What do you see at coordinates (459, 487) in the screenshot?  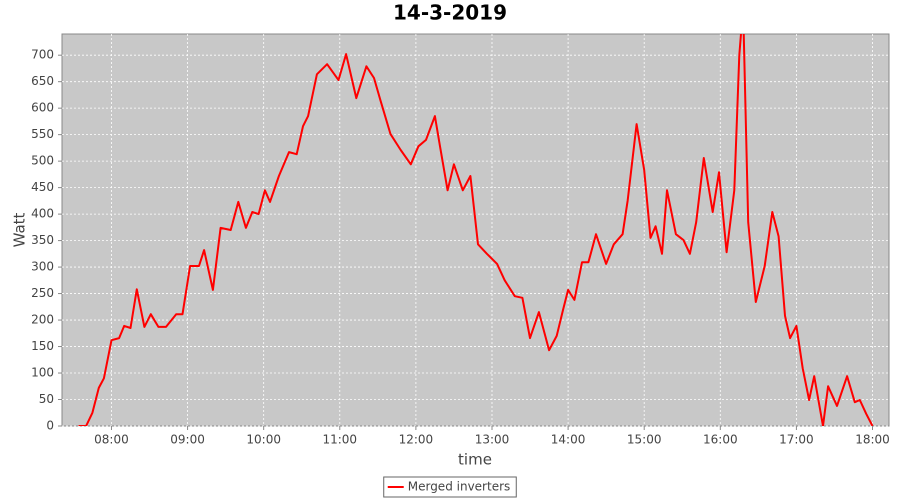 I see `legend-label: Merged inverters` at bounding box center [459, 487].